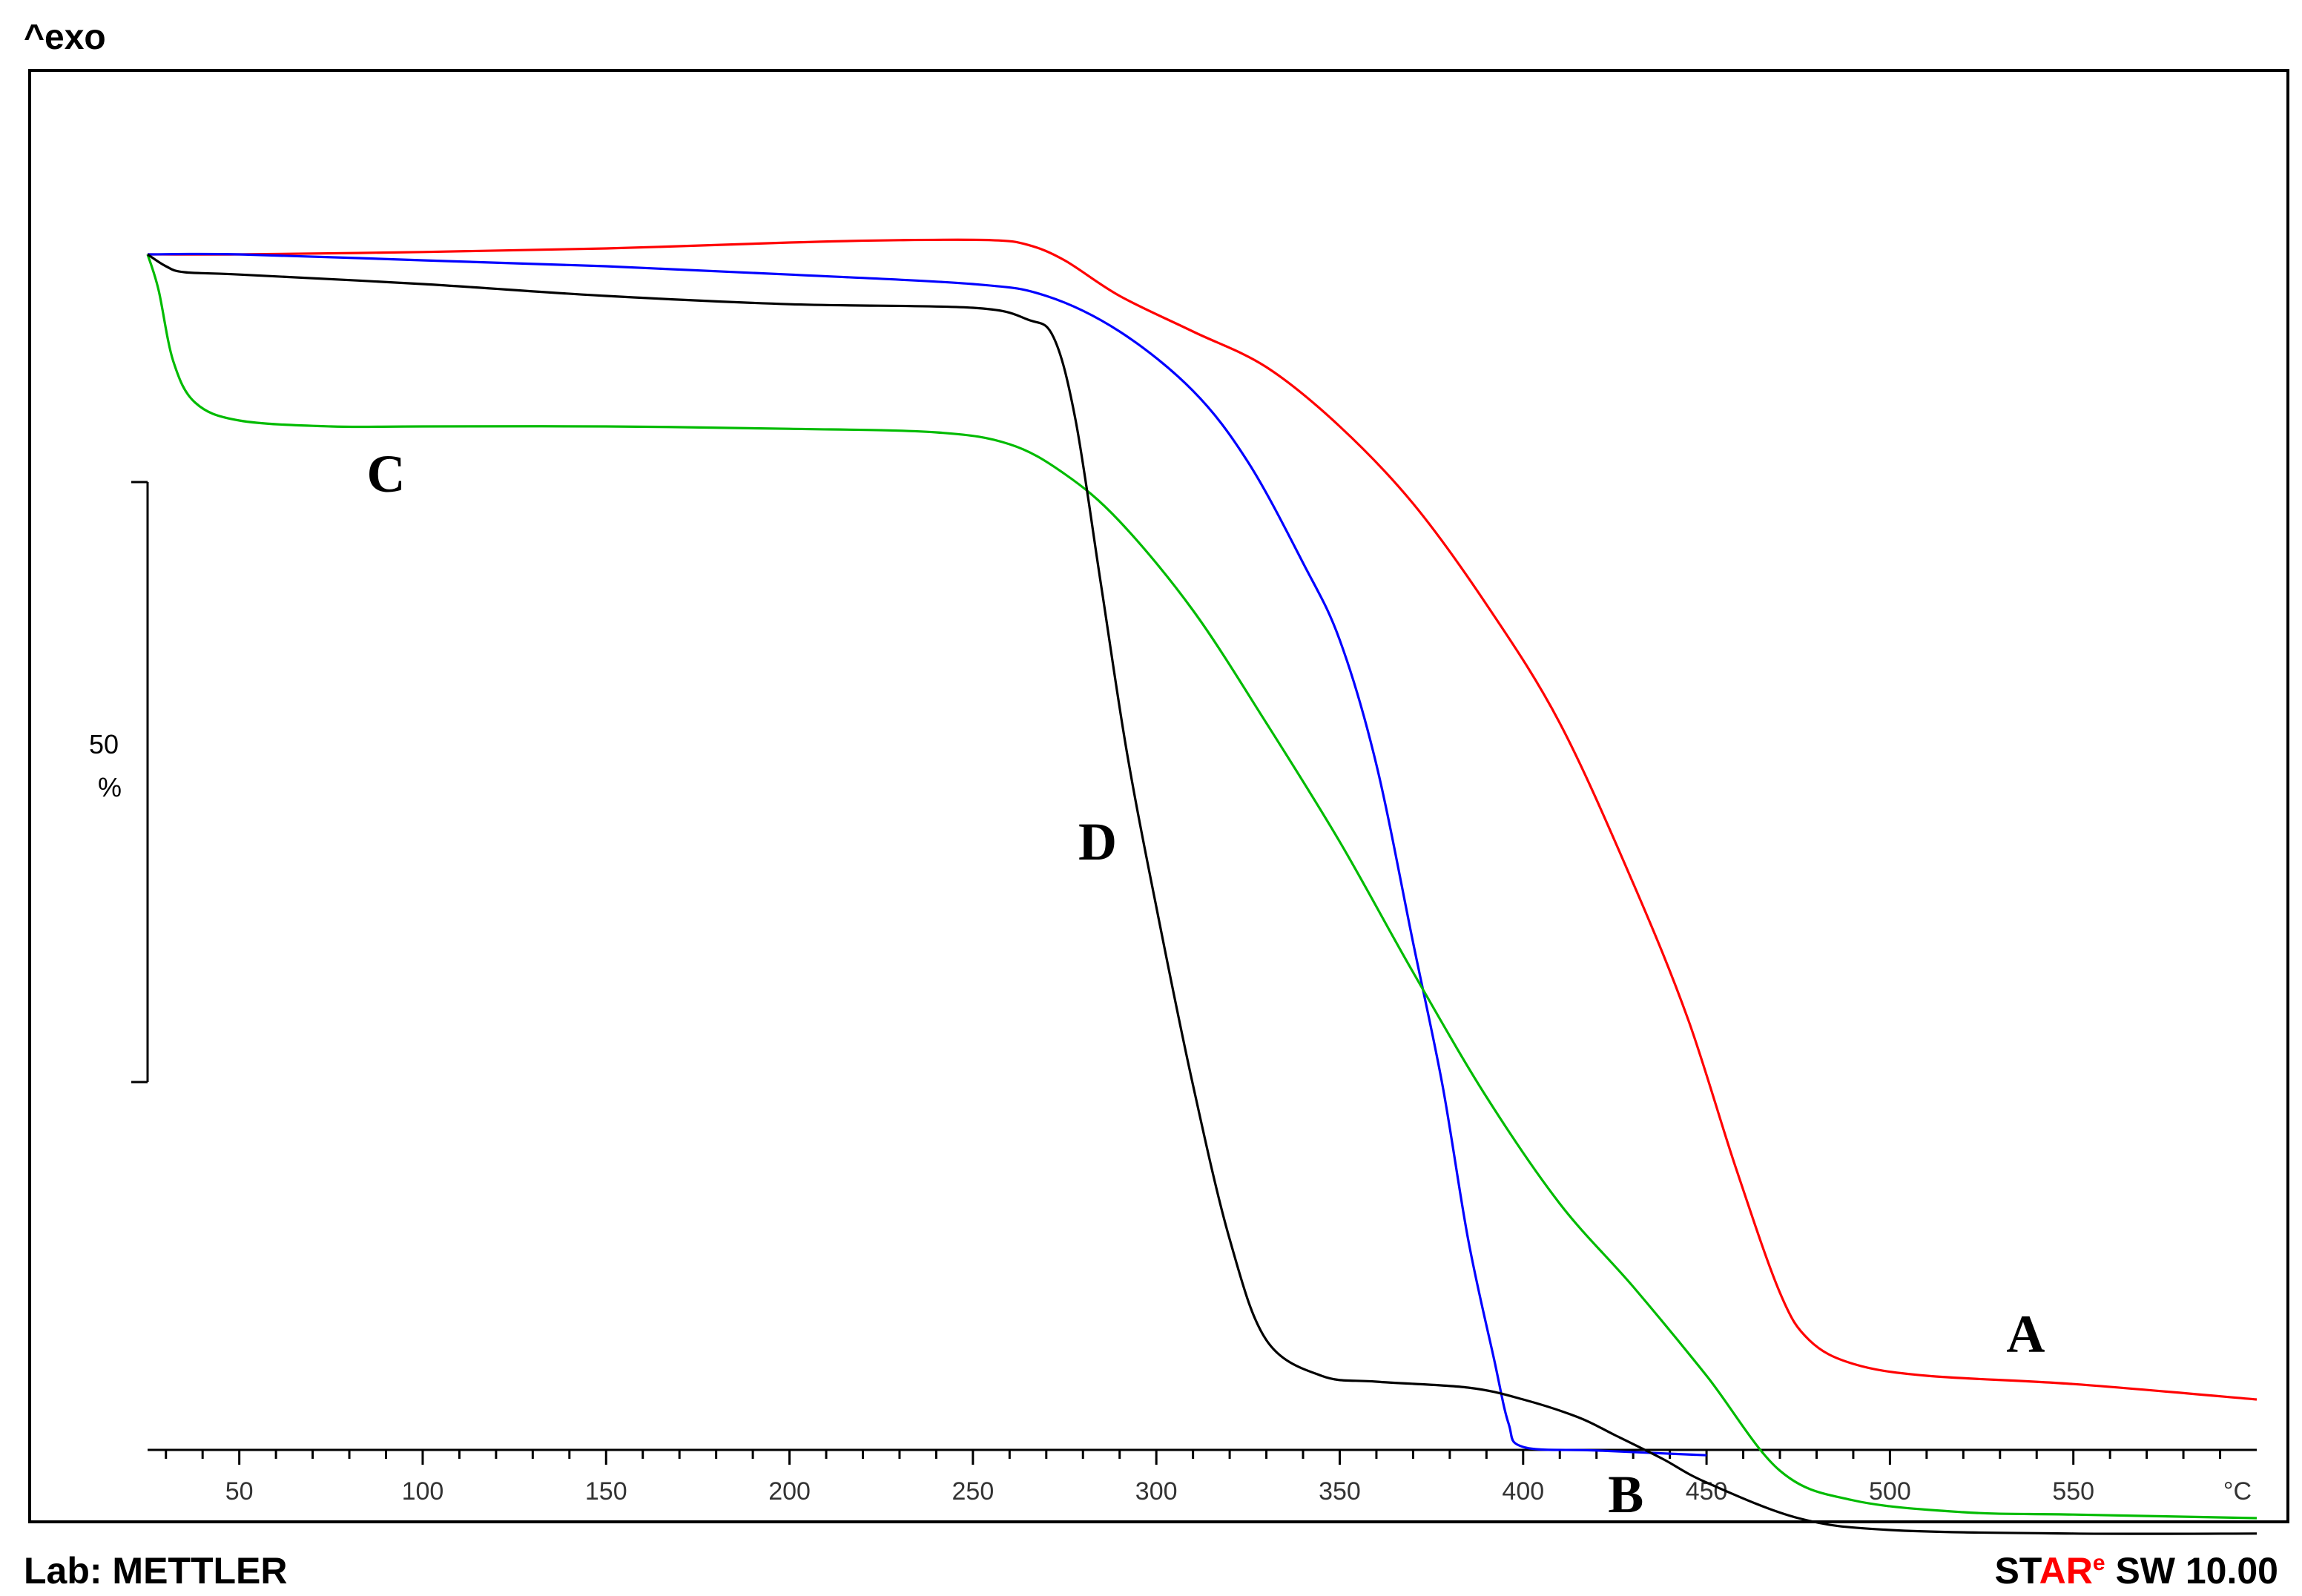  I want to click on x-tick-label-400: 400, so click(1523, 1491).